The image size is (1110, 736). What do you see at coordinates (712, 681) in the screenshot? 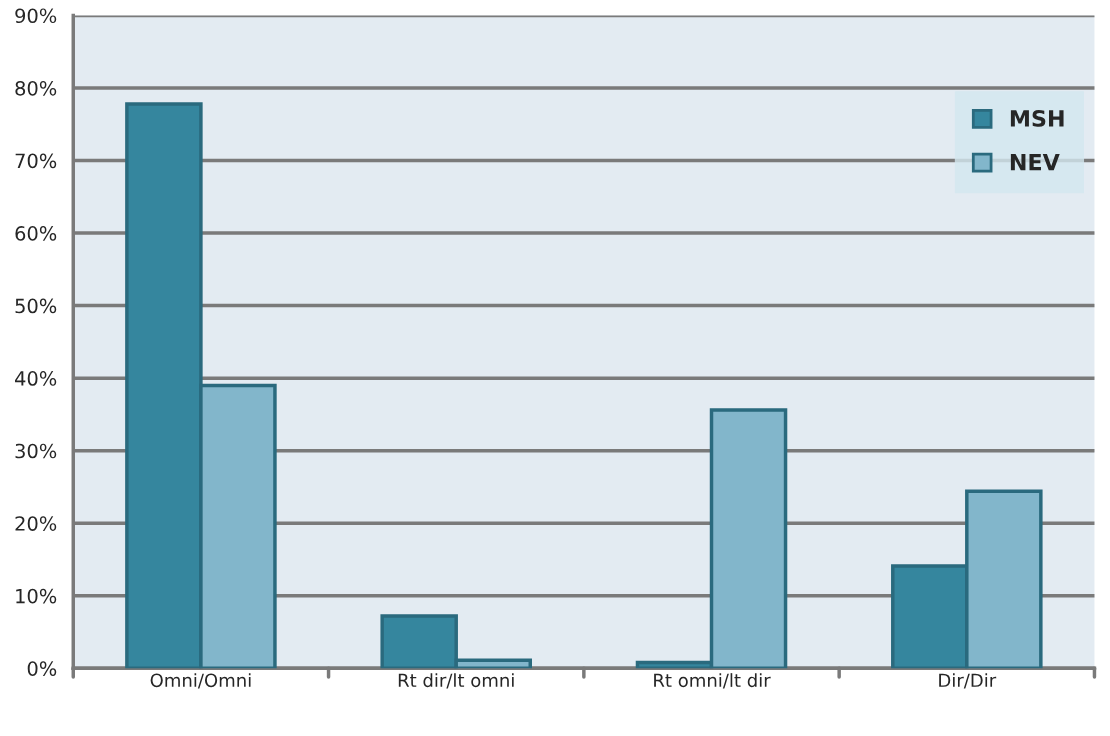
I see `x-tick-label: Rt omni/lt dir` at bounding box center [712, 681].